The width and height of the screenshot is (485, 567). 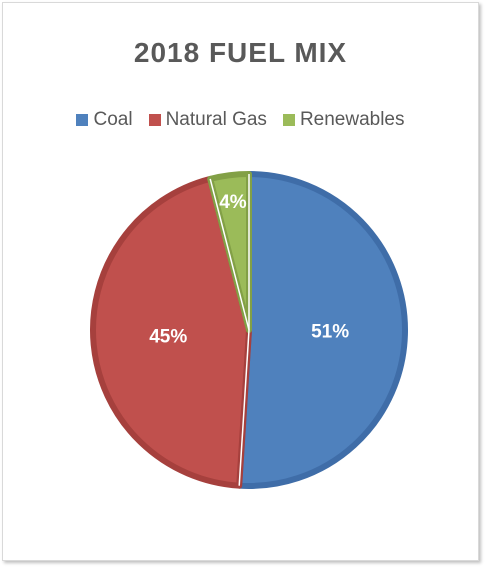 What do you see at coordinates (229, 254) in the screenshot?
I see `slice-separator-renewables` at bounding box center [229, 254].